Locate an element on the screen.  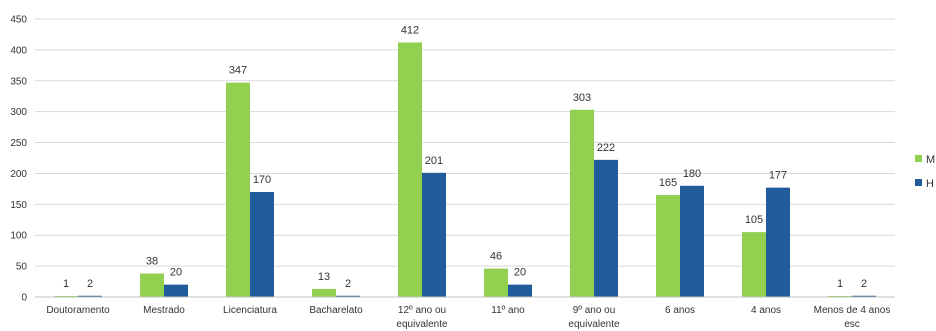
y-tick-label: 250 is located at coordinates (18, 143).